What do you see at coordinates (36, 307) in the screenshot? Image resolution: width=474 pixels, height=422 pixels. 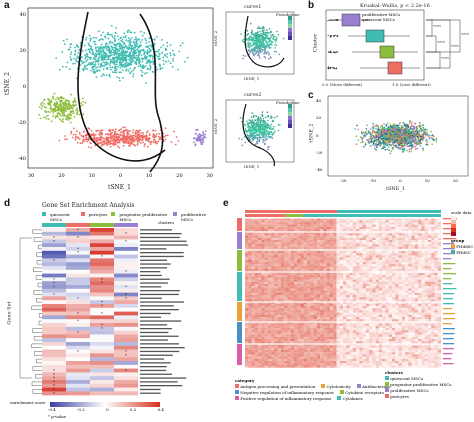 I see `dendrogram-branch` at bounding box center [36, 307].